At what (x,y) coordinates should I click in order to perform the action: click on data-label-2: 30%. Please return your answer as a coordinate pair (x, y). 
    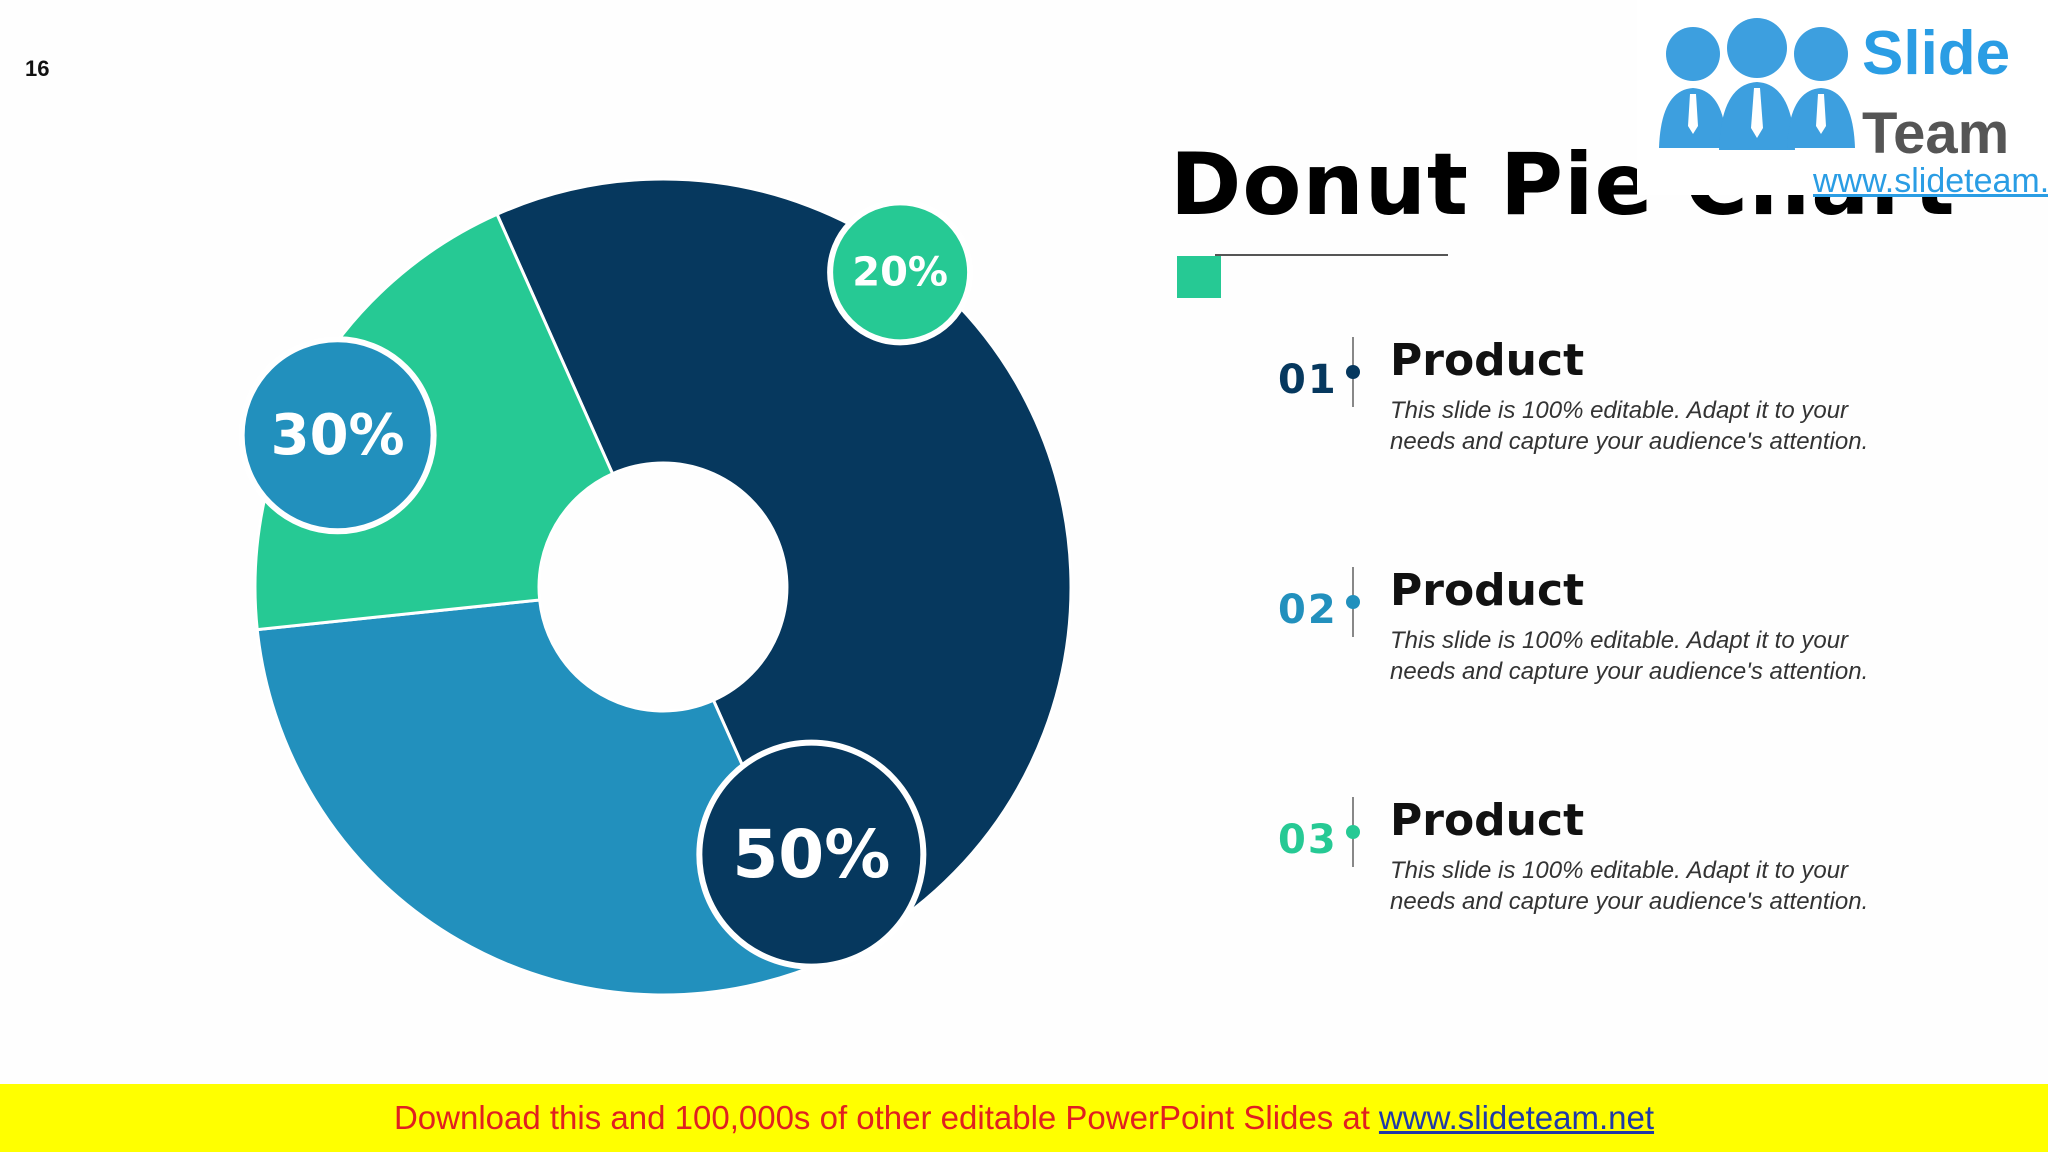
    Looking at the image, I should click on (338, 435).